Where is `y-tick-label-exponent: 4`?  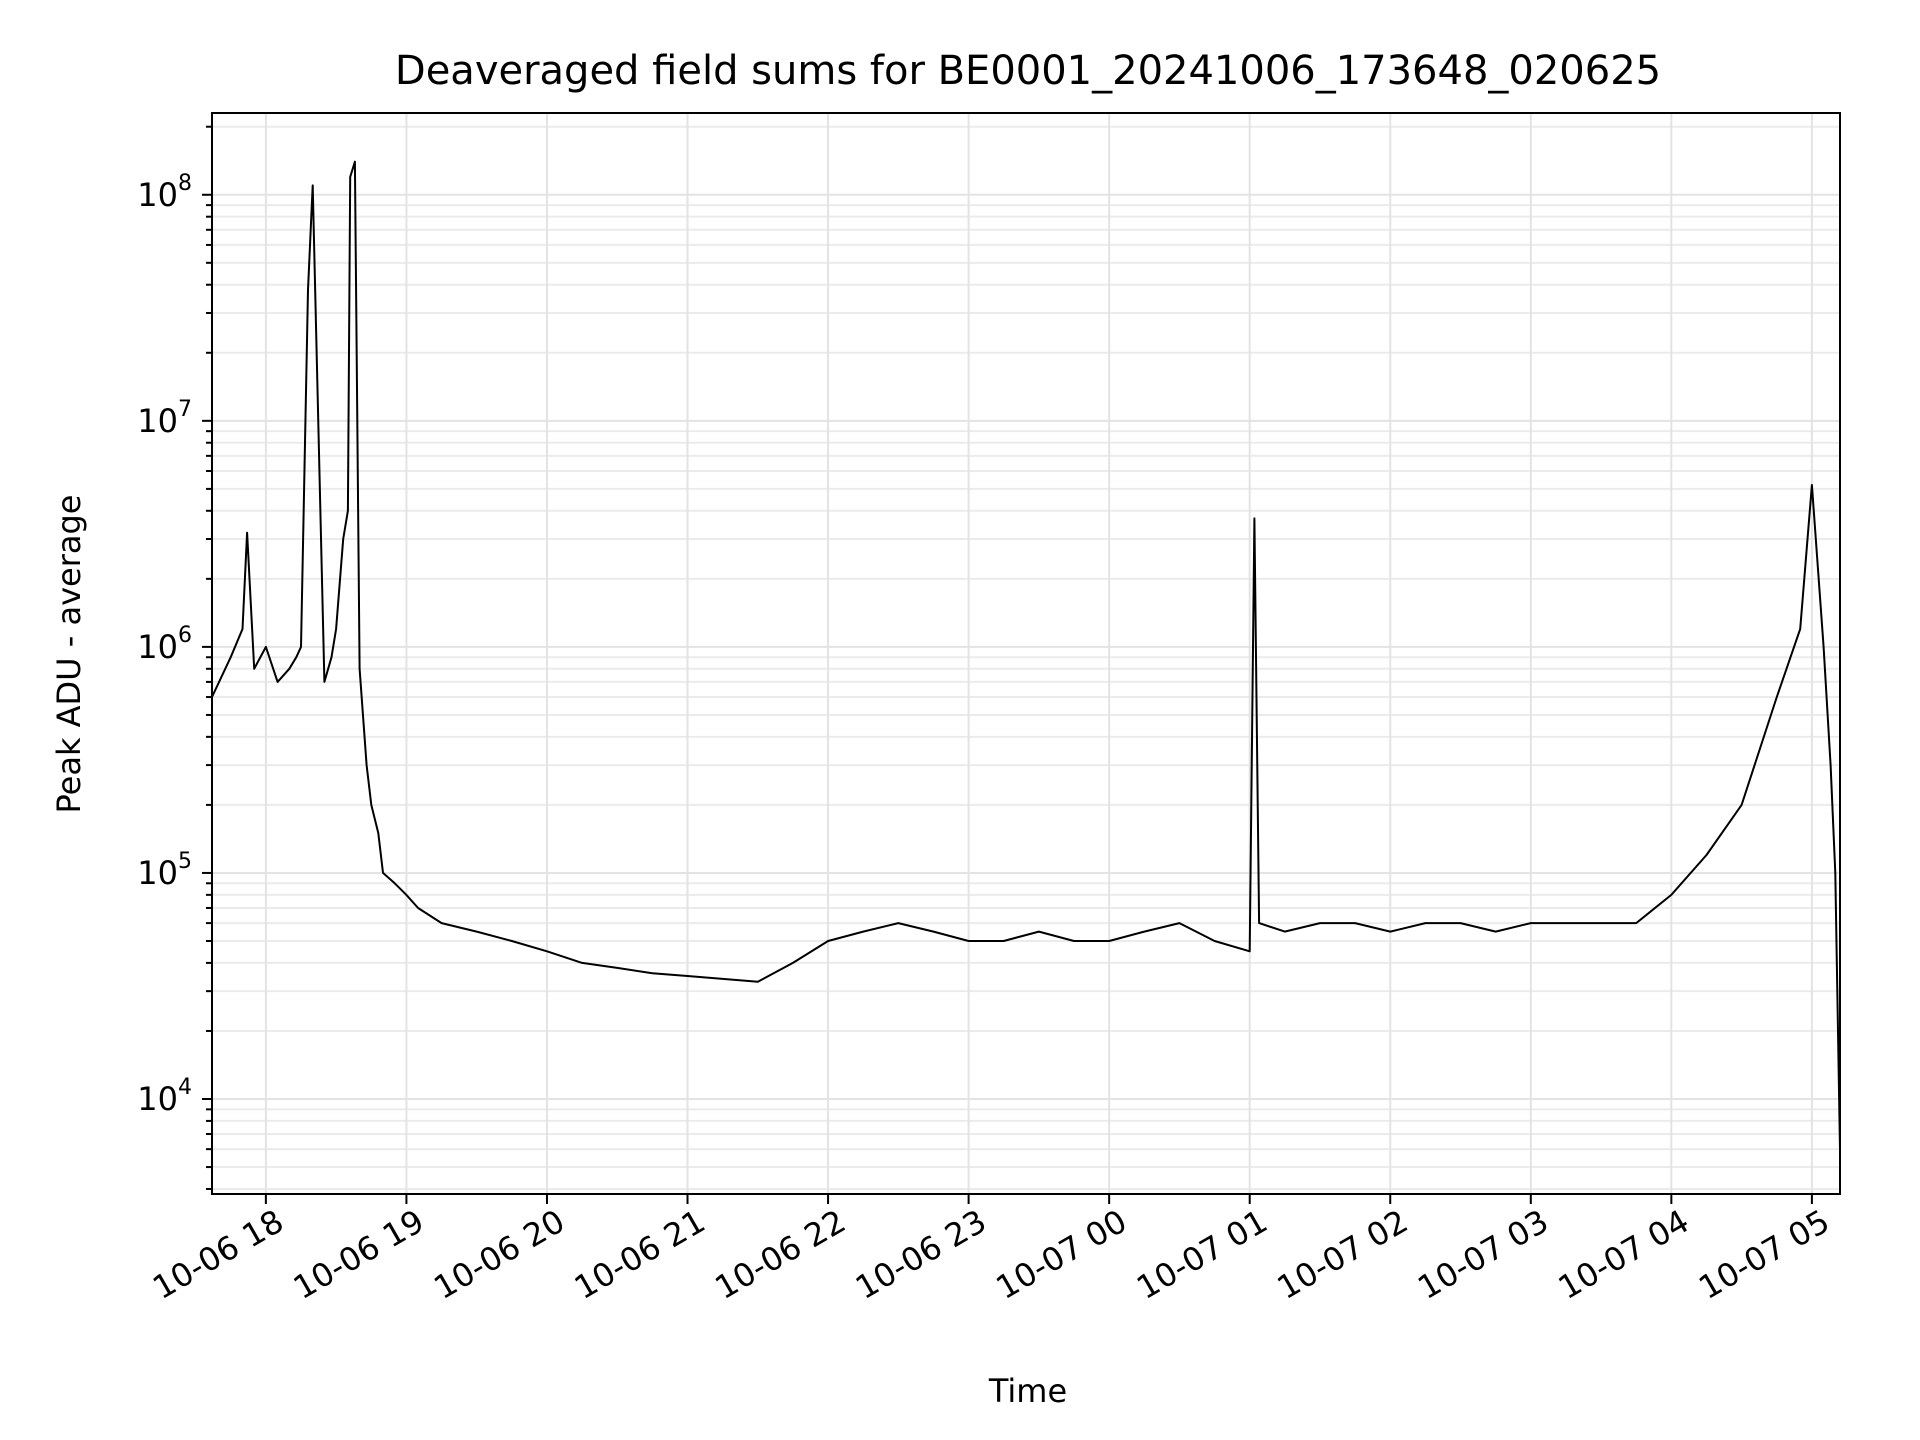
y-tick-label-exponent: 4 is located at coordinates (185, 1087).